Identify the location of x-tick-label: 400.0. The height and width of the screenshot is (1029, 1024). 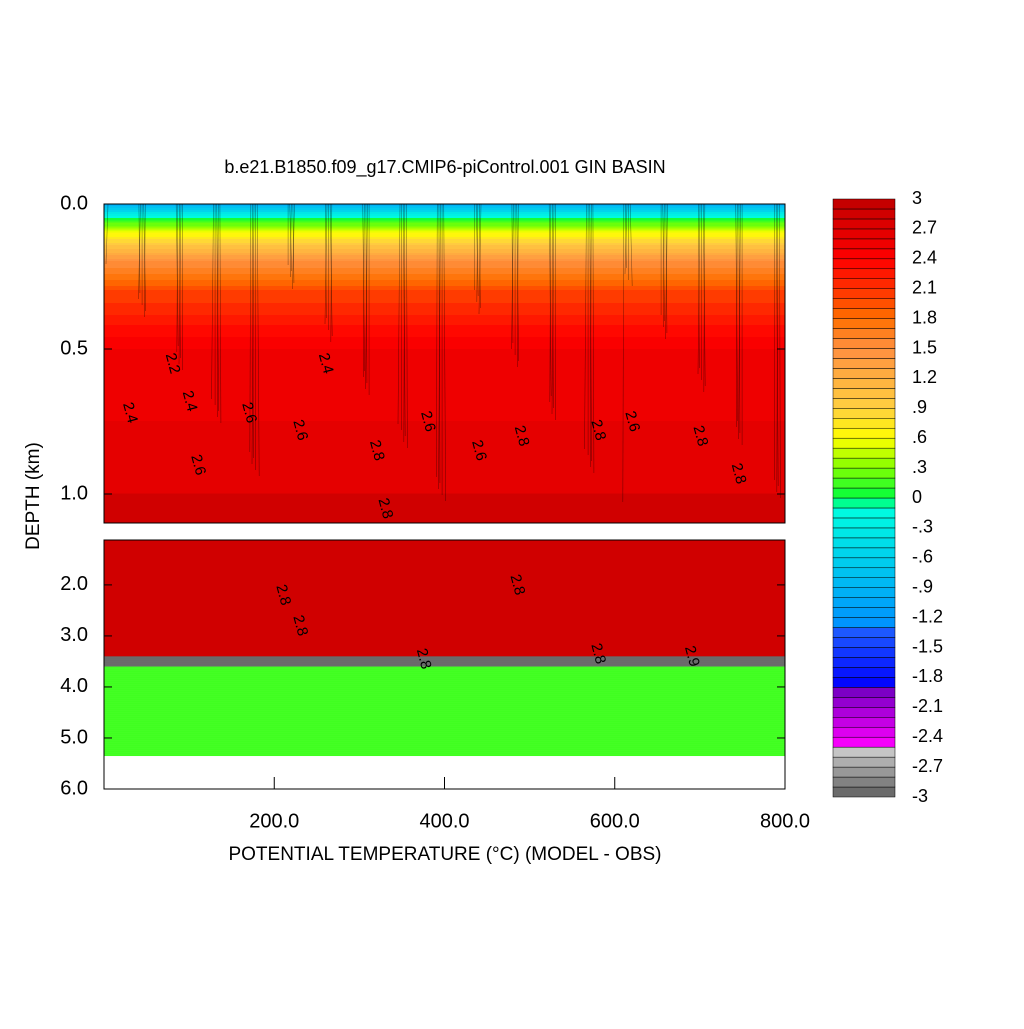
(444, 821).